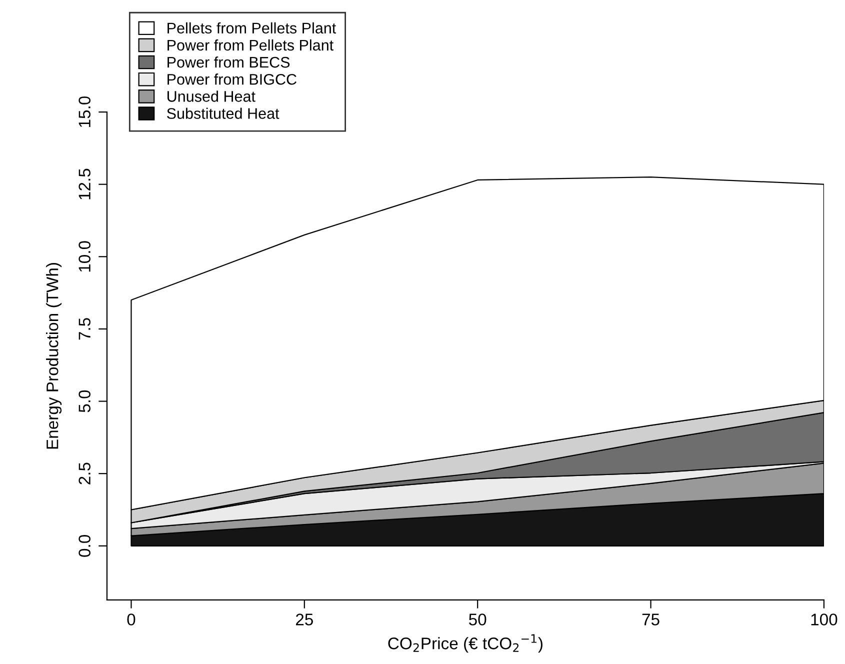  I want to click on y-tick-label: 0.0, so click(84, 545).